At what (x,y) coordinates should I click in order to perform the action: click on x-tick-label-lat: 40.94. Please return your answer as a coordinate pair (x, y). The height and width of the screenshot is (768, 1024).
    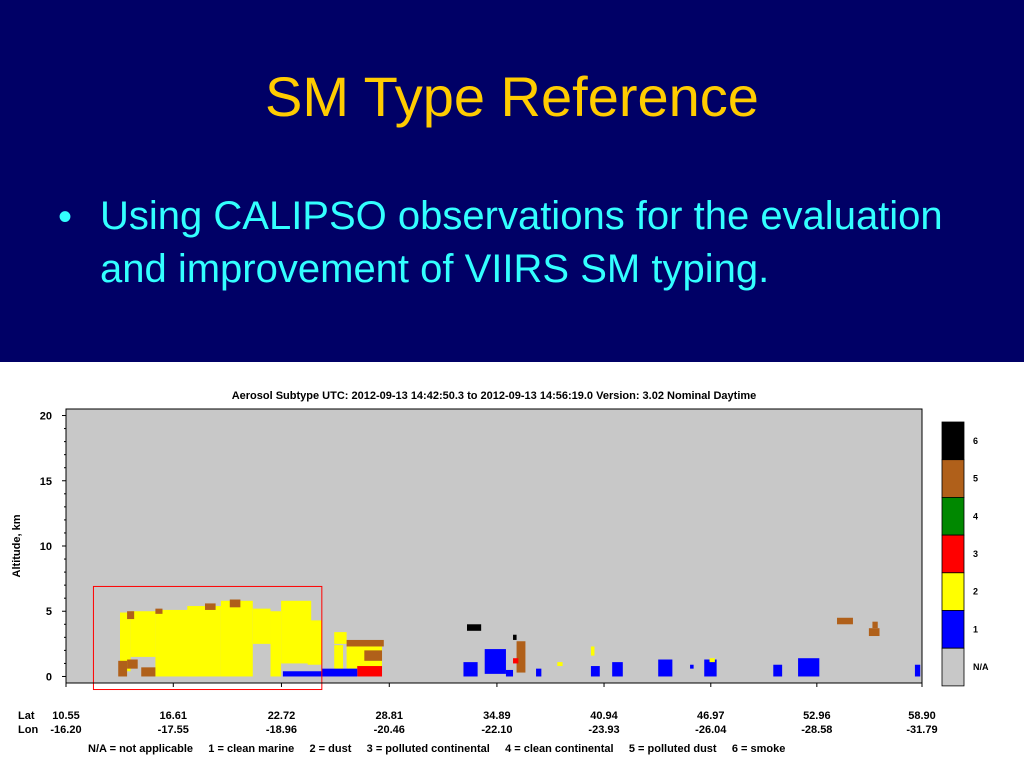
    Looking at the image, I should click on (604, 716).